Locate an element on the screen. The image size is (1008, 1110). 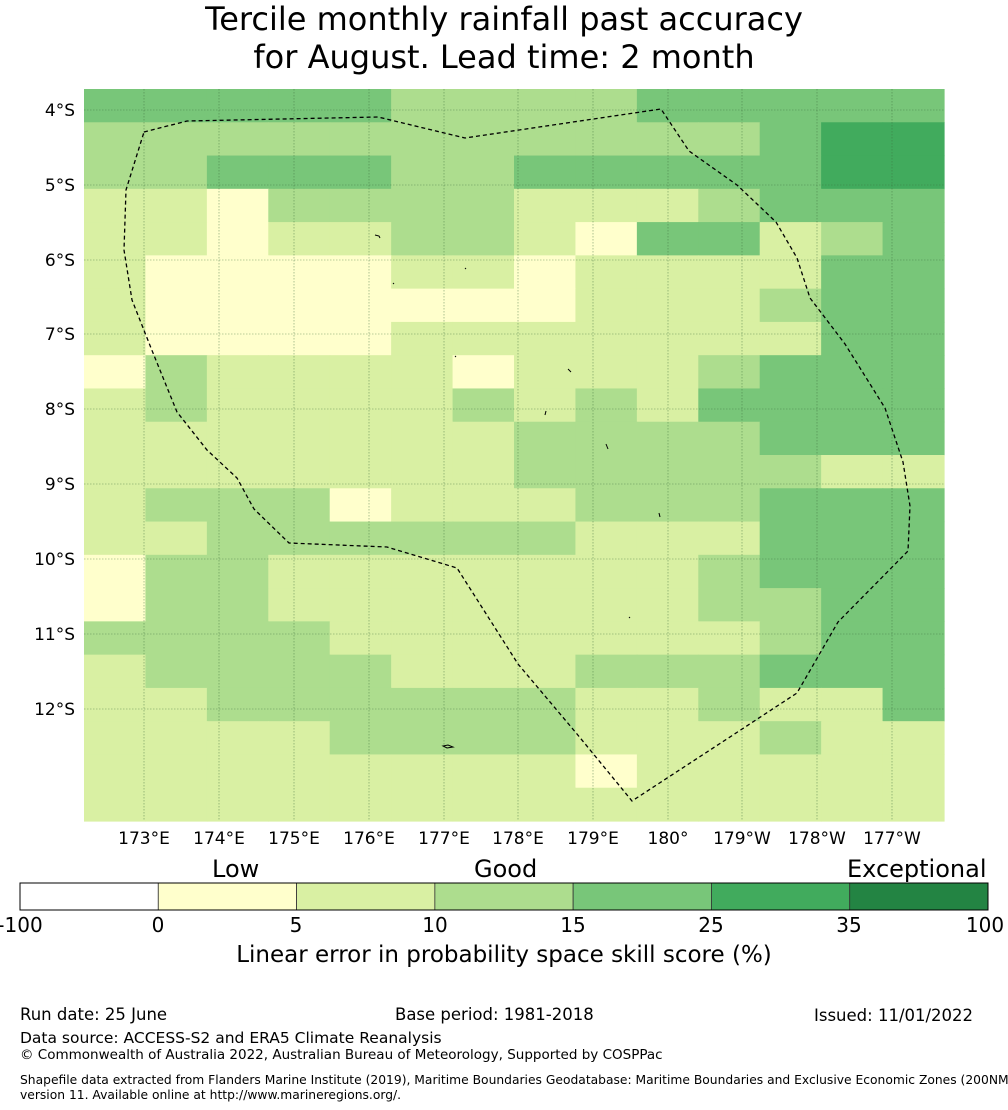
longitude-label: 177°E is located at coordinates (444, 839).